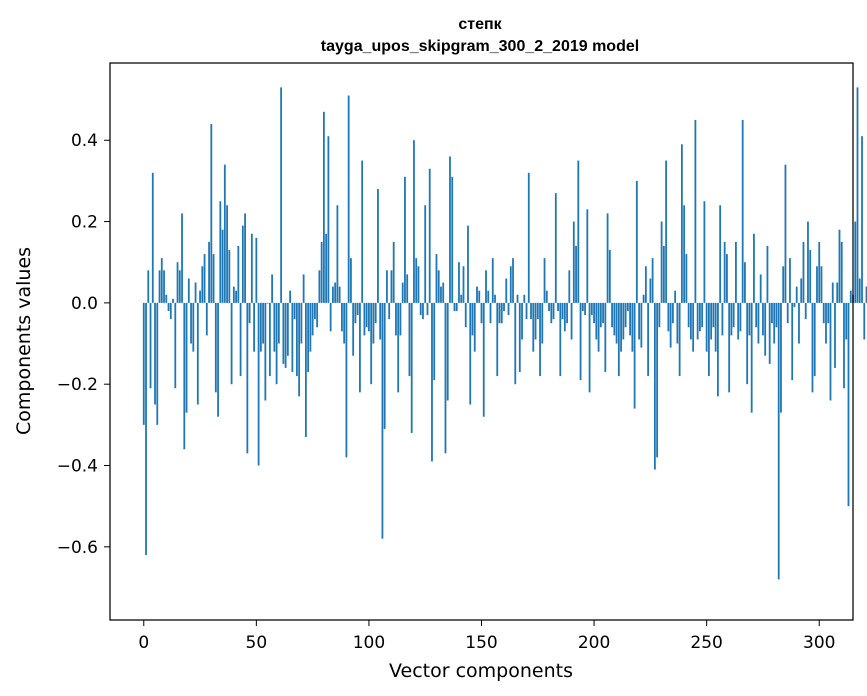 The height and width of the screenshot is (696, 867). I want to click on chart-title-line-1: степк, so click(480, 24).